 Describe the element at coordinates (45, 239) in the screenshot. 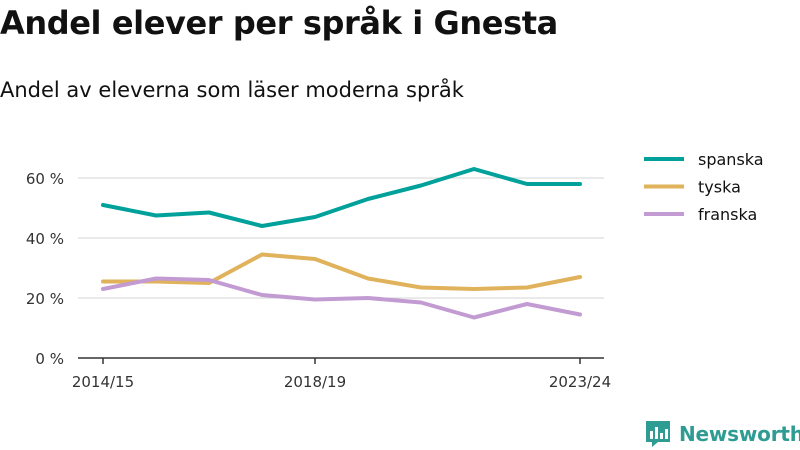

I see `y-tick-label: 40 %` at that location.